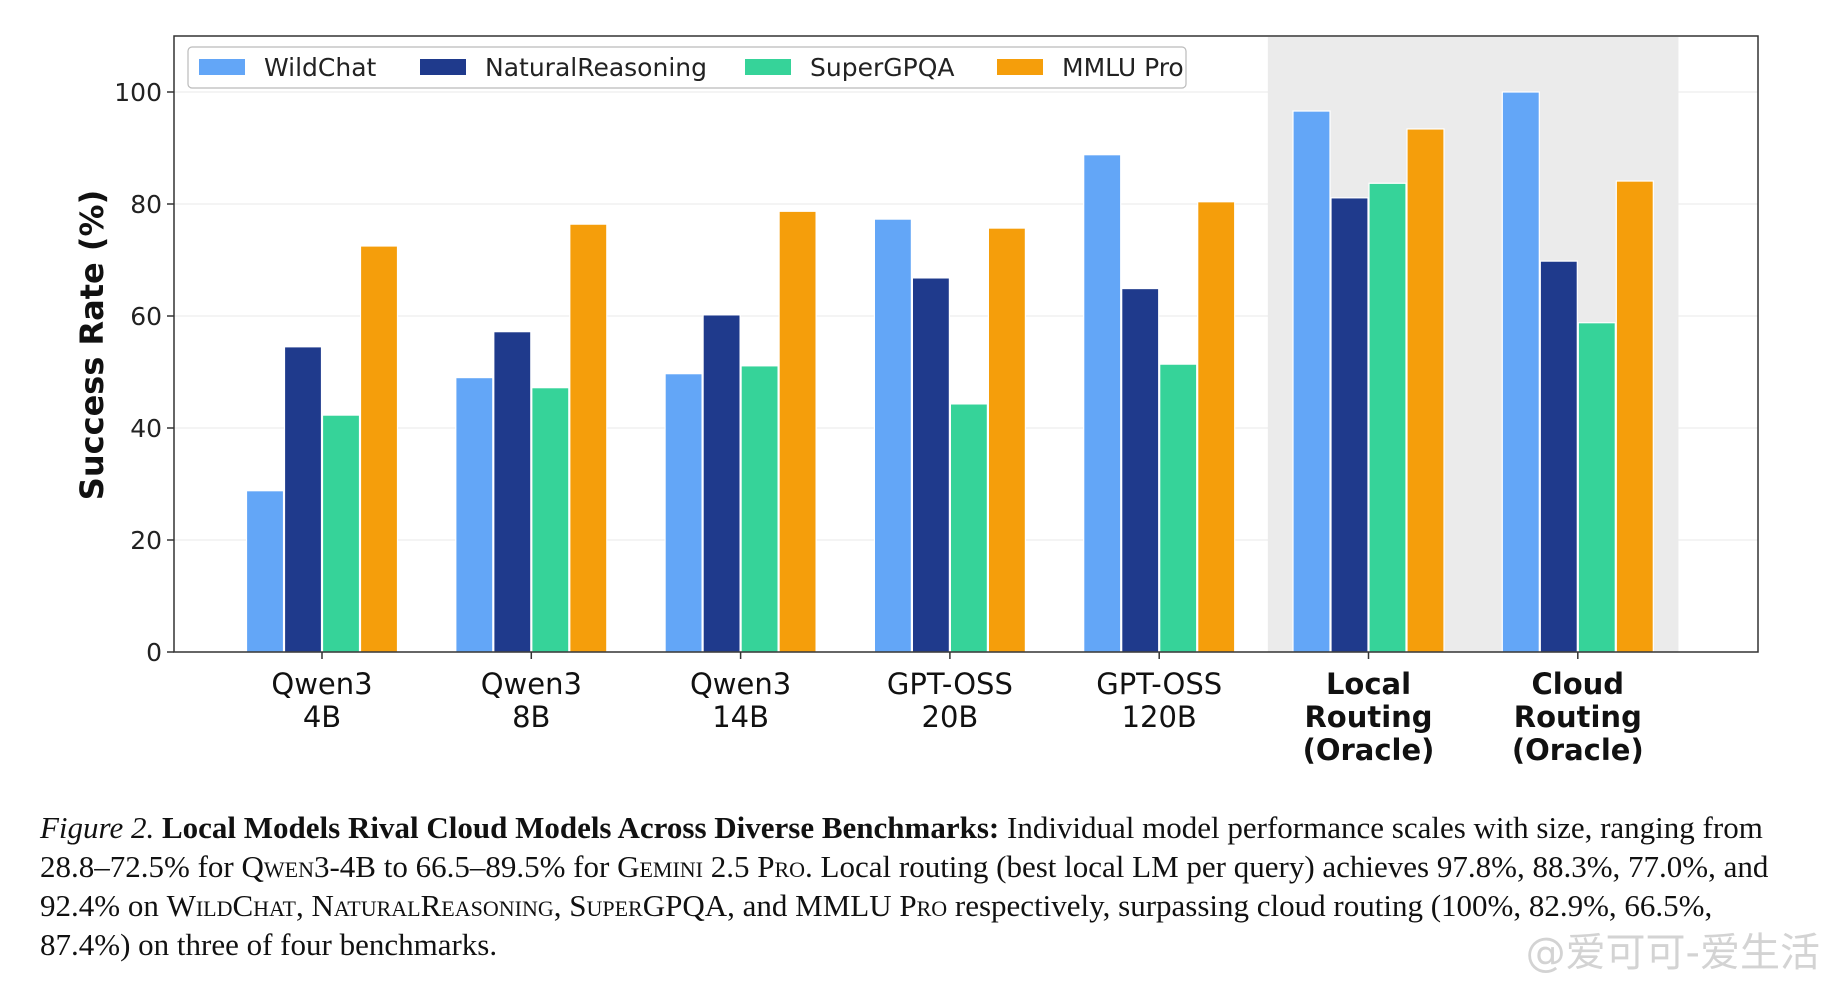 This screenshot has width=1832, height=990. Describe the element at coordinates (950, 717) in the screenshot. I see `x-tick-label: 20B` at that location.